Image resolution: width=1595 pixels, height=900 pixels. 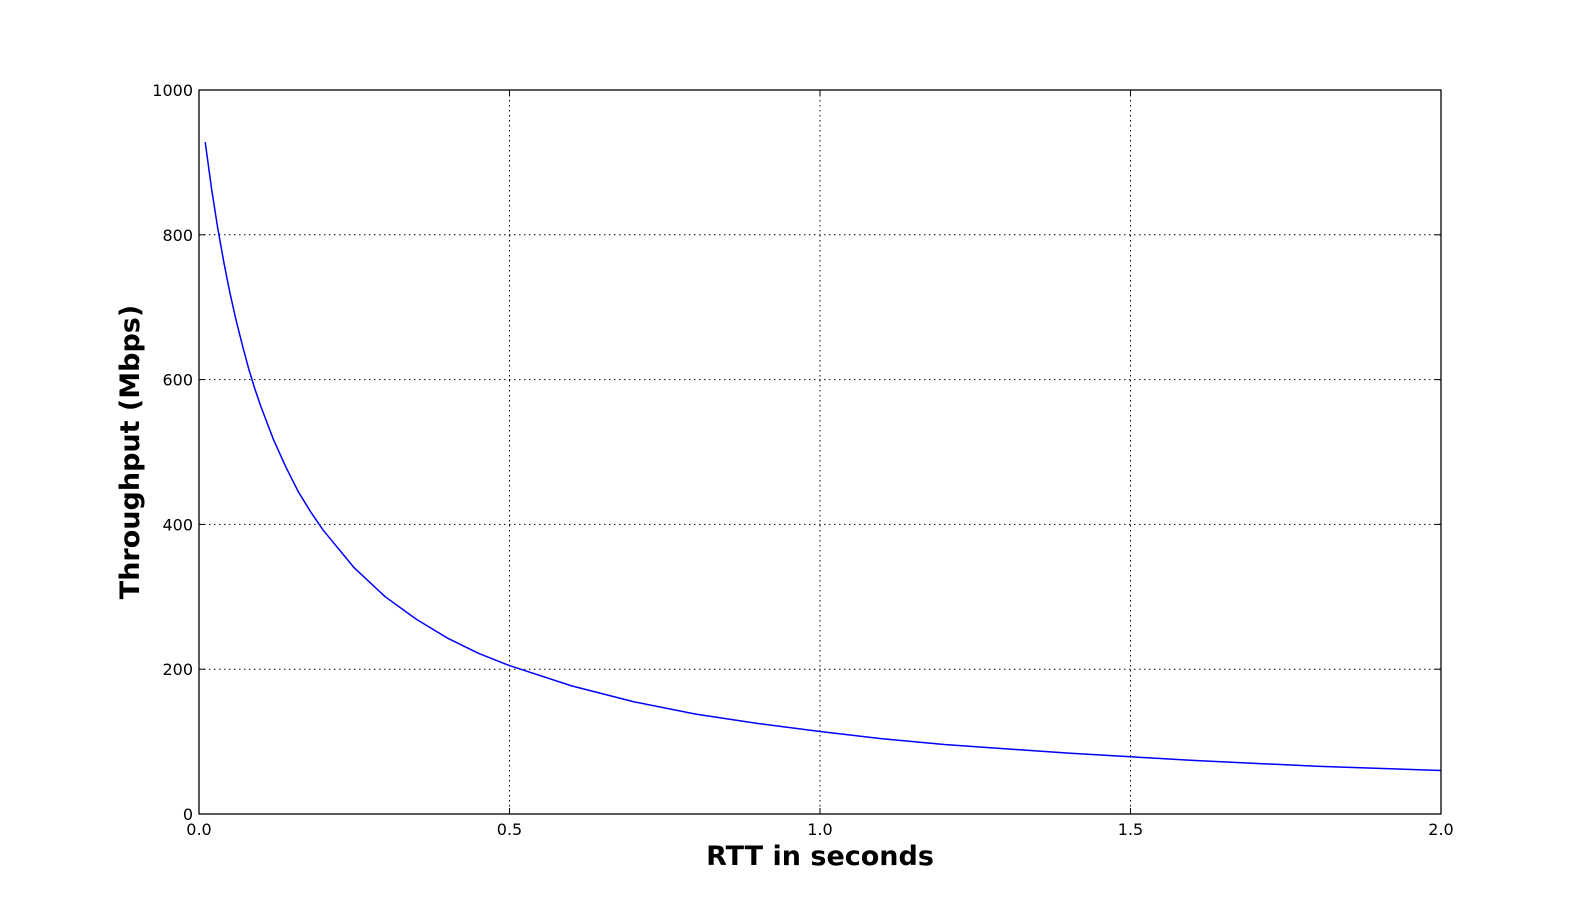 I want to click on x-tick-label: 1.5, so click(x=1130, y=829).